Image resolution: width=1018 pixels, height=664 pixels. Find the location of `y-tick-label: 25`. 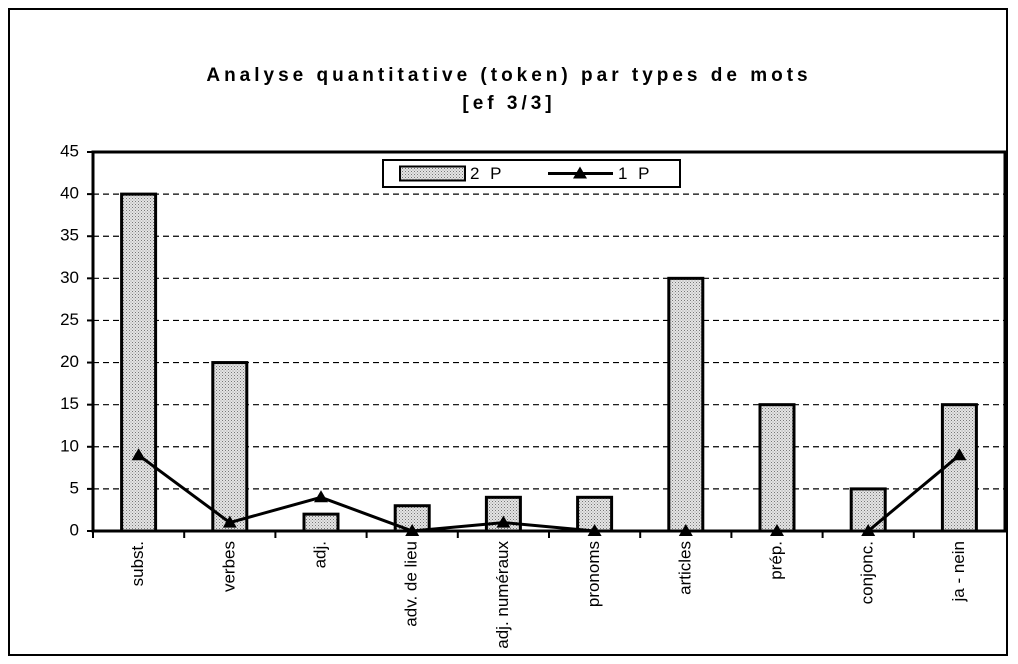

y-tick-label: 25 is located at coordinates (69, 319).